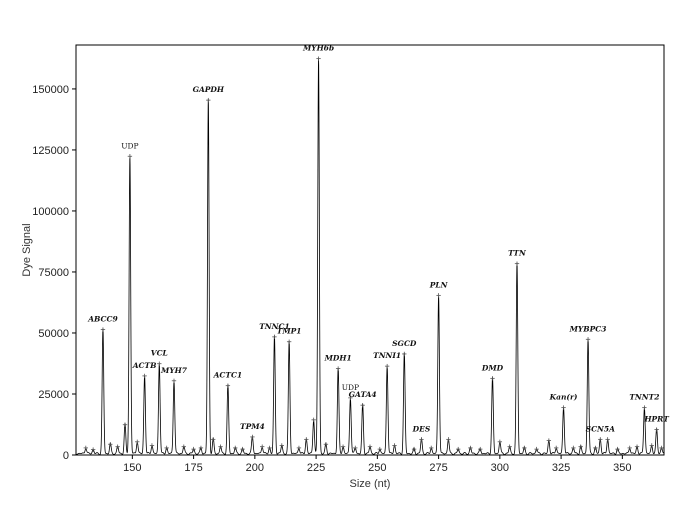 This screenshot has width=700, height=525. I want to click on y-tick-label-100000: 100000, so click(50, 212).